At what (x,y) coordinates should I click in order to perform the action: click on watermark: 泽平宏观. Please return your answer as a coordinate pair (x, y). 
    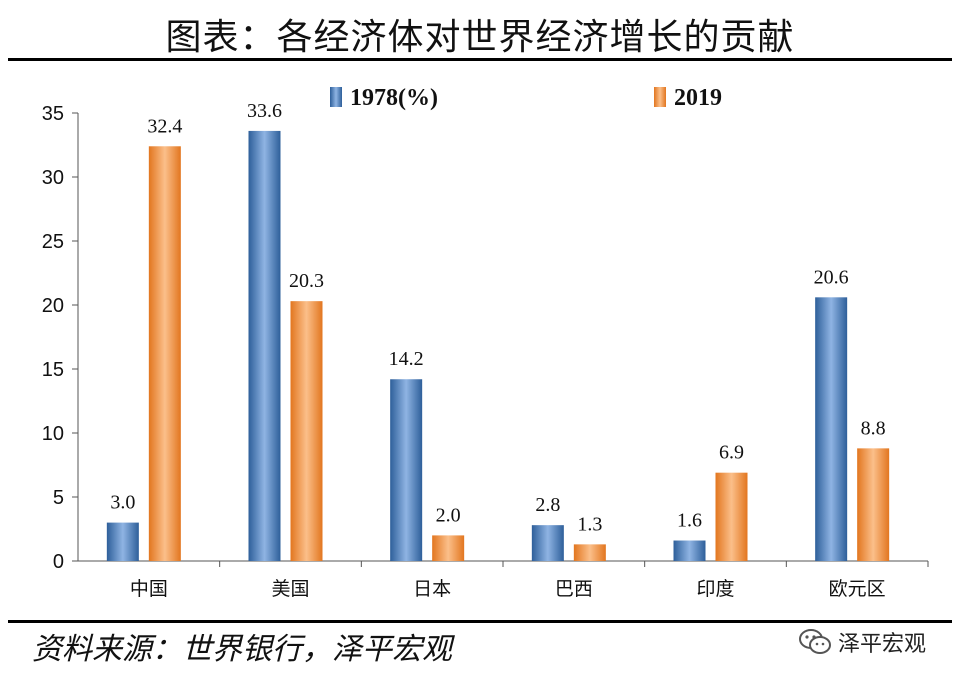
    Looking at the image, I should click on (862, 642).